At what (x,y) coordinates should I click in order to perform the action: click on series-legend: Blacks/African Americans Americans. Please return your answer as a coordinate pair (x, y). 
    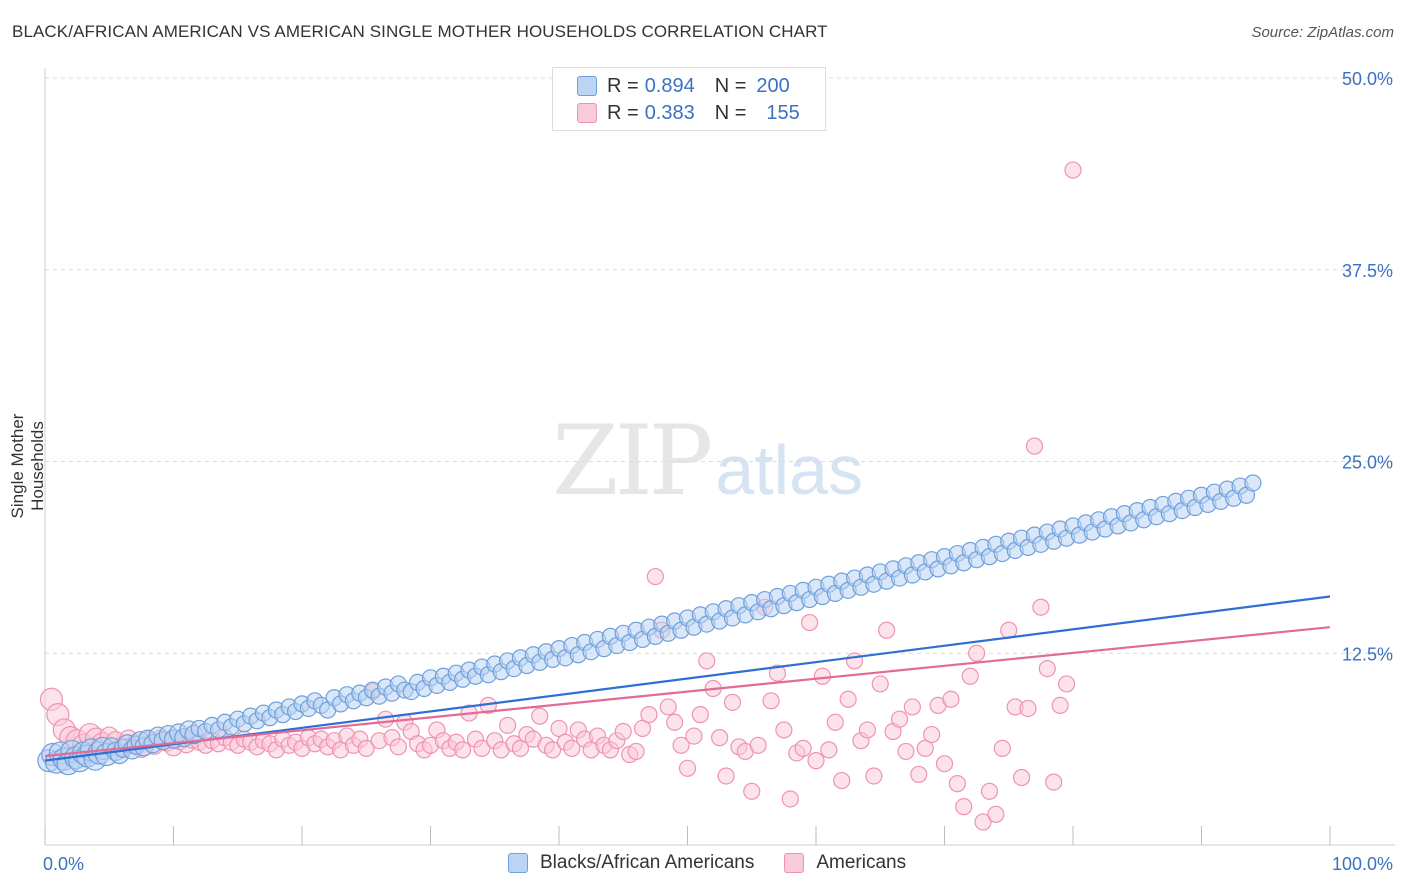
    Looking at the image, I should click on (722, 863).